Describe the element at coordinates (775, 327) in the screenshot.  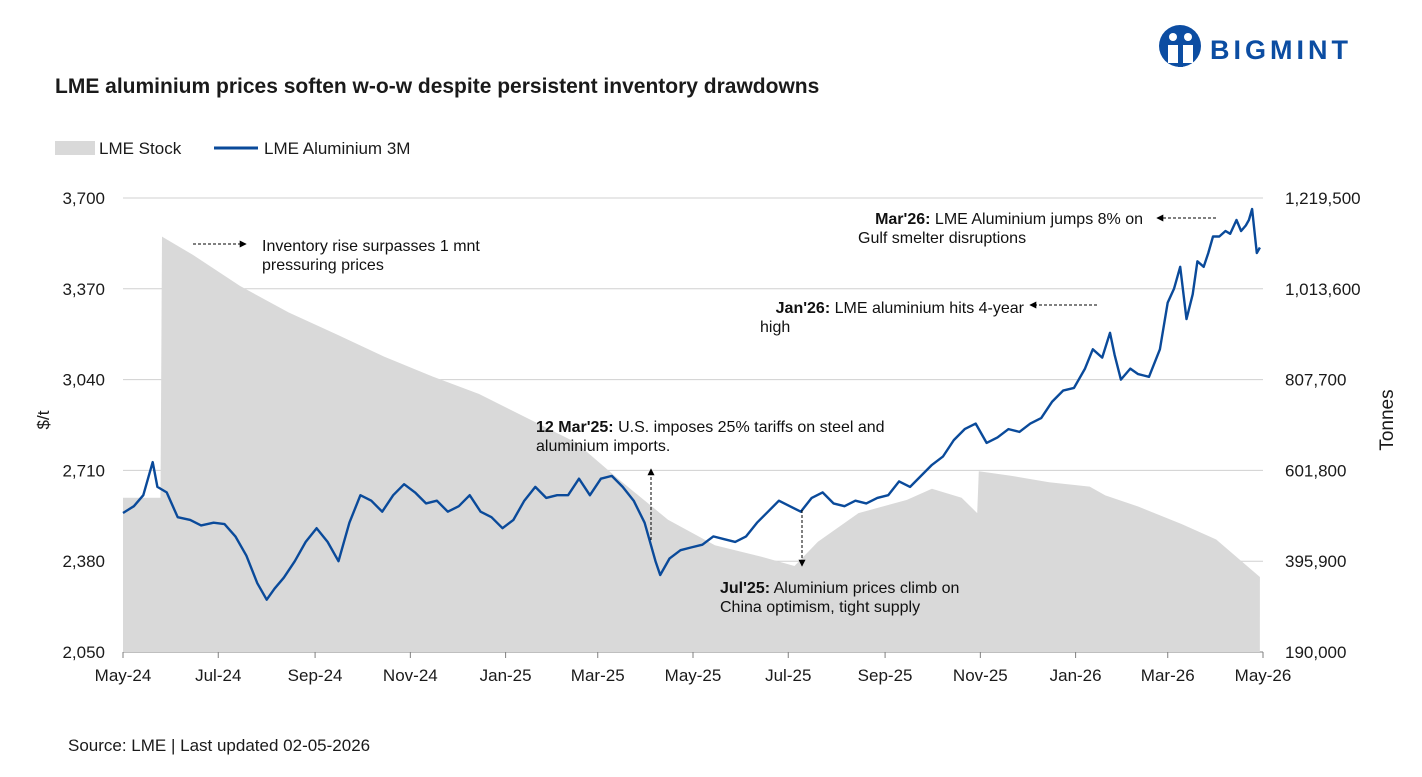
I see `annotation-line2: high` at that location.